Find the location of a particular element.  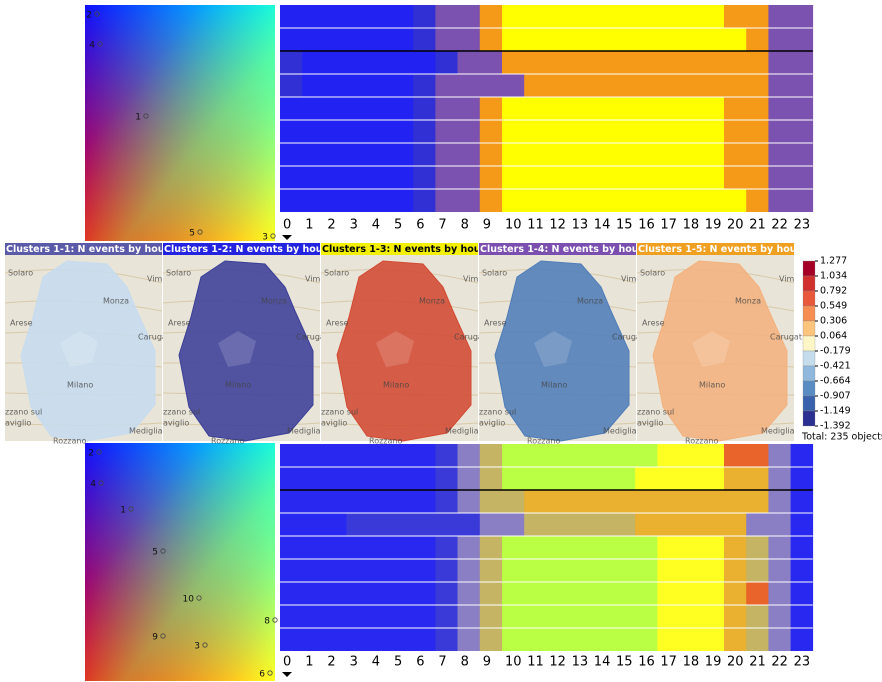

hour-label: 14 is located at coordinates (602, 662).